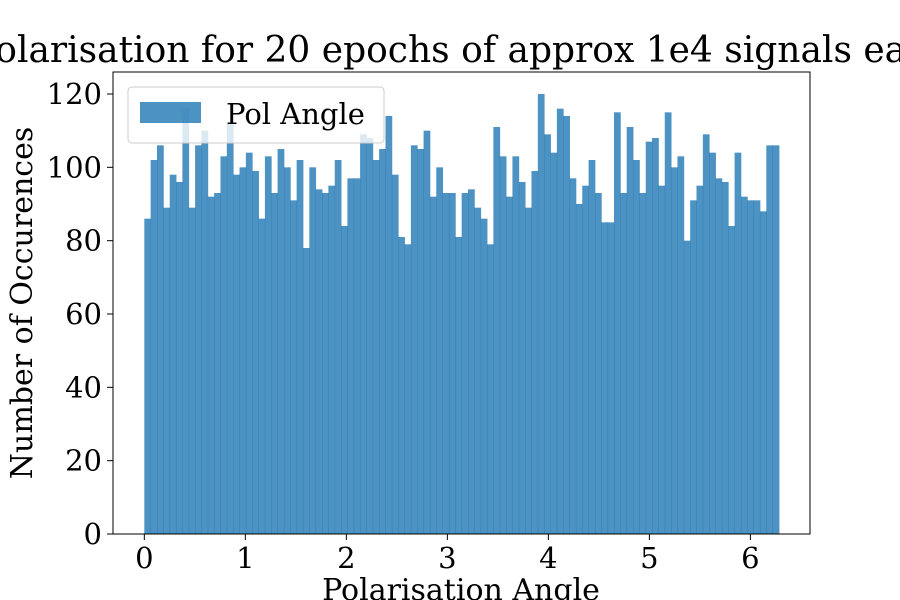  I want to click on x-tick-label: 1, so click(245, 558).